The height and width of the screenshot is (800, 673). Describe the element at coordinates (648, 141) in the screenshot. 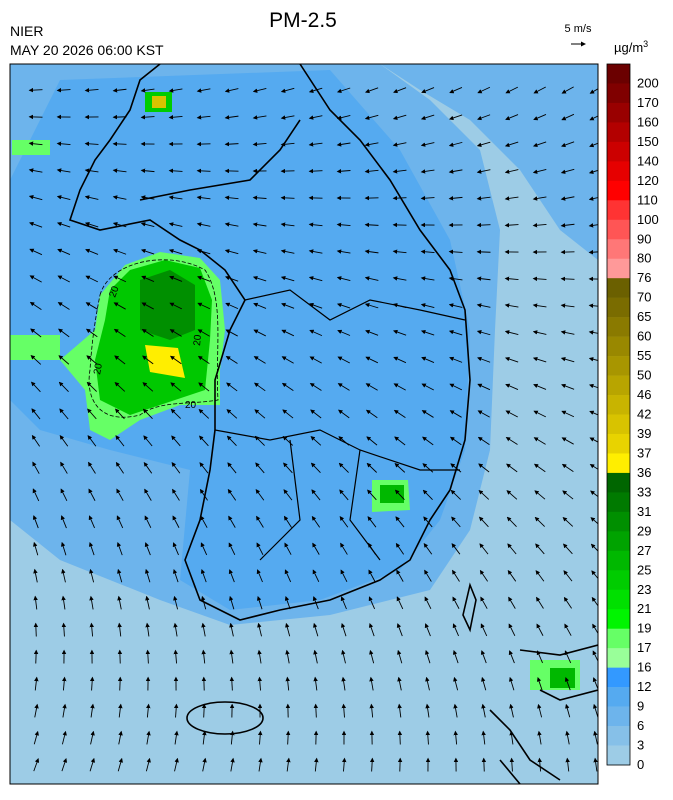

I see `colorbar-label: 150` at that location.